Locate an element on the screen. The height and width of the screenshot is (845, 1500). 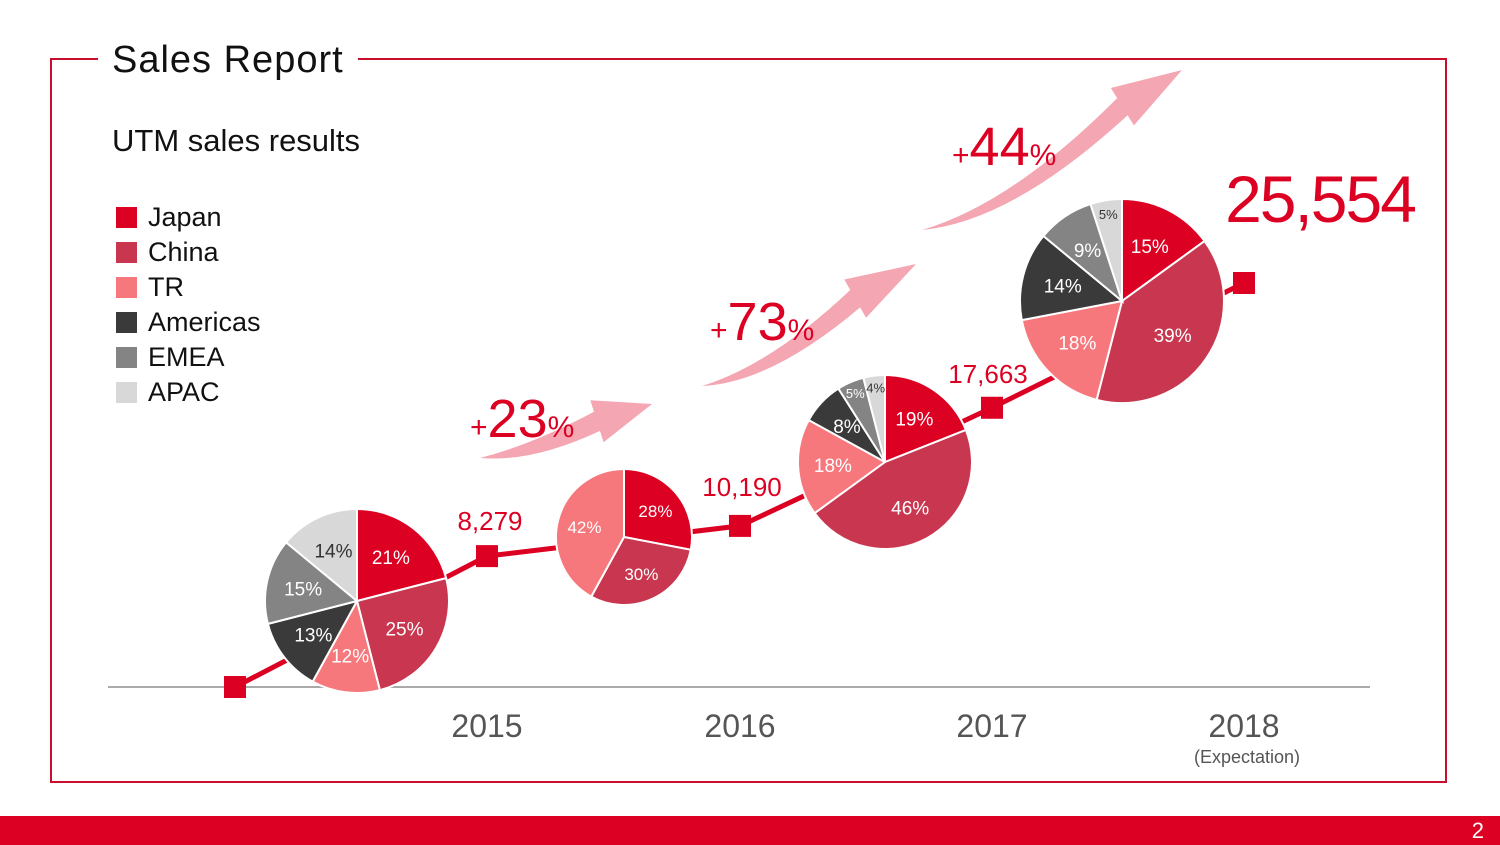
pie-1-slice-americas is located at coordinates (312, 641).